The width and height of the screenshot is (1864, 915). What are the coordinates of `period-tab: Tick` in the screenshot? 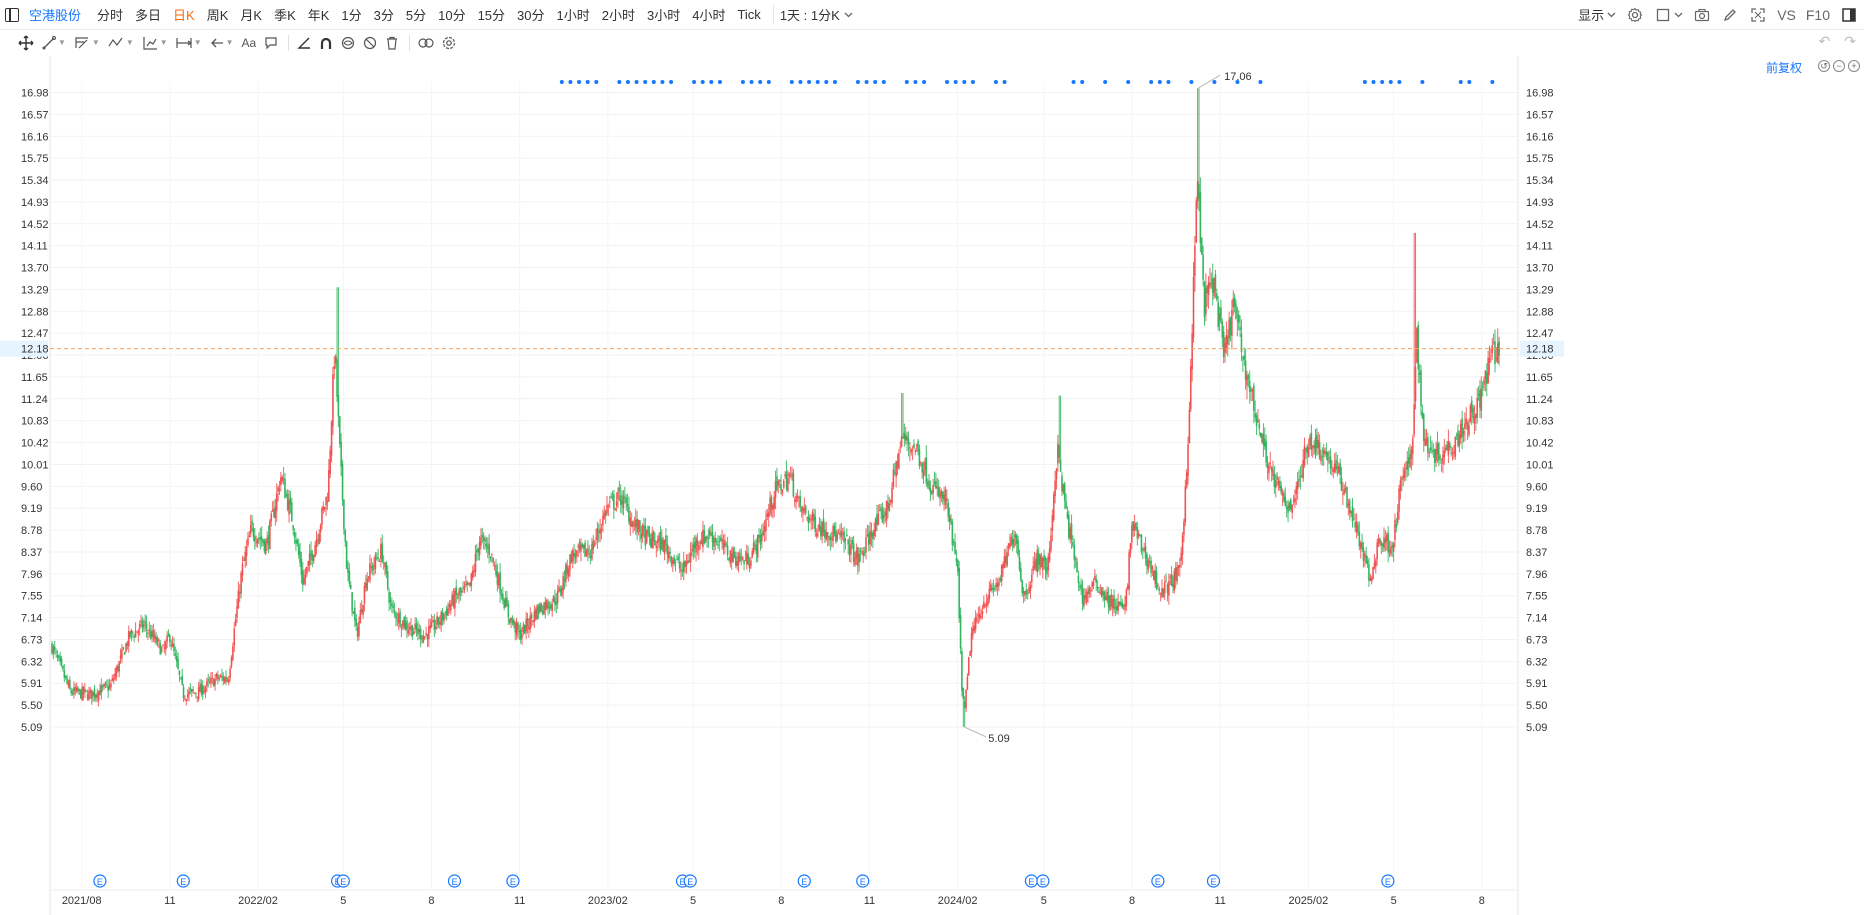 It's located at (749, 14).